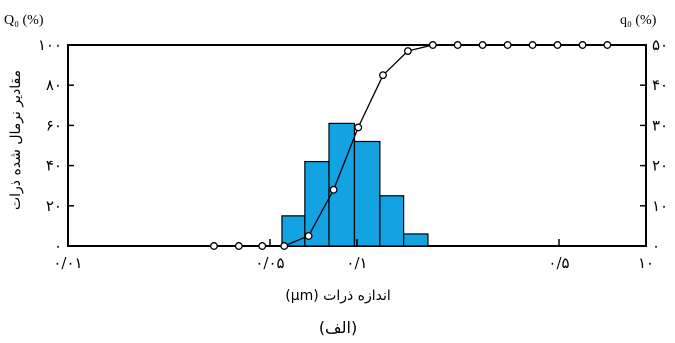  Describe the element at coordinates (660, 166) in the screenshot. I see `right-tick-label: ۲۰` at that location.